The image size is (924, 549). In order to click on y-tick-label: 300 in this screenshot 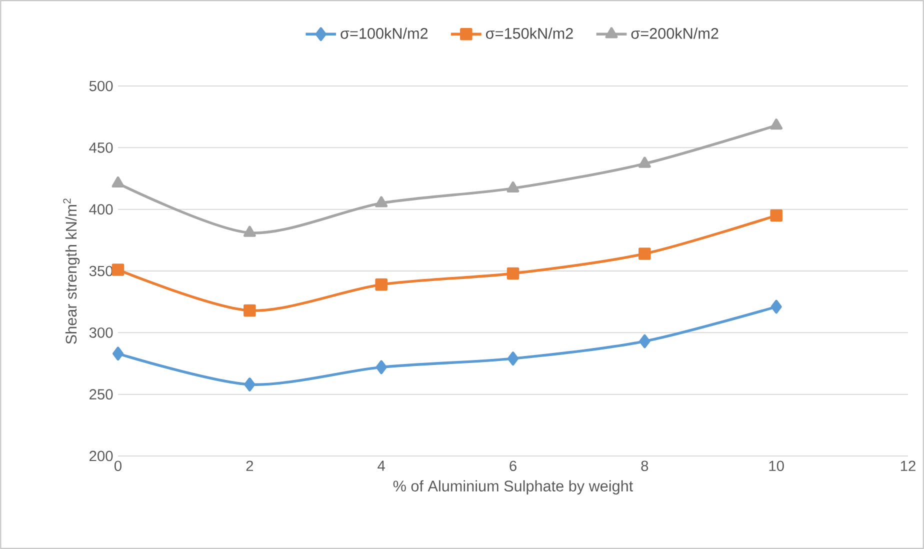, I will do `click(101, 332)`.